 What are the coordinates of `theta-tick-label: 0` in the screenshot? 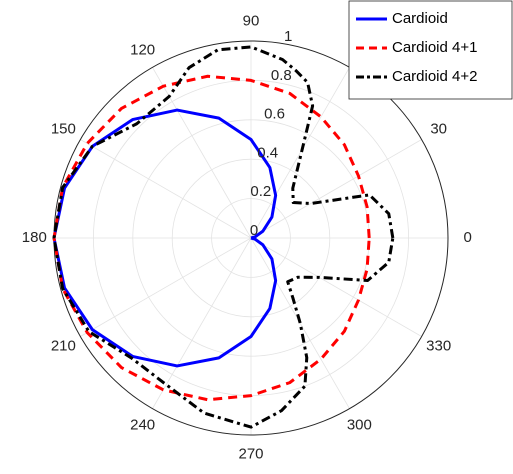 It's located at (468, 237).